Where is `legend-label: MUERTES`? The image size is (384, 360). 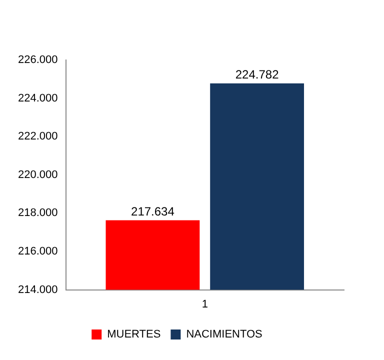 legend-label: MUERTES is located at coordinates (134, 334).